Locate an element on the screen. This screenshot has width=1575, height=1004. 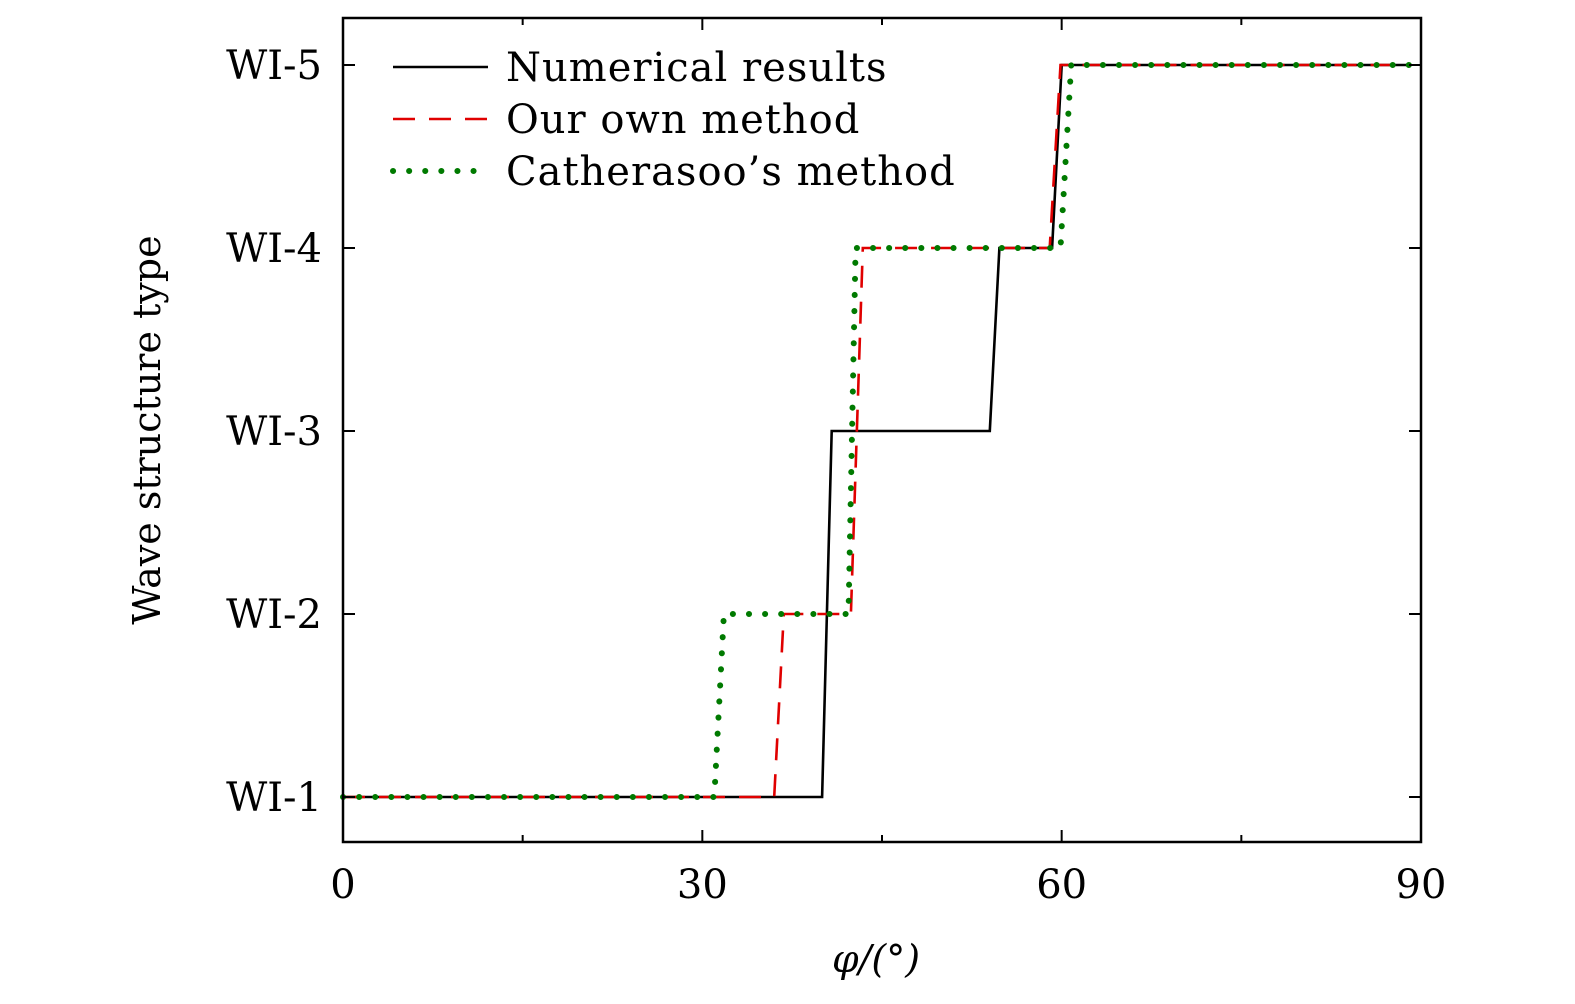
y-axis-label: Wave structure type is located at coordinates (147, 429).